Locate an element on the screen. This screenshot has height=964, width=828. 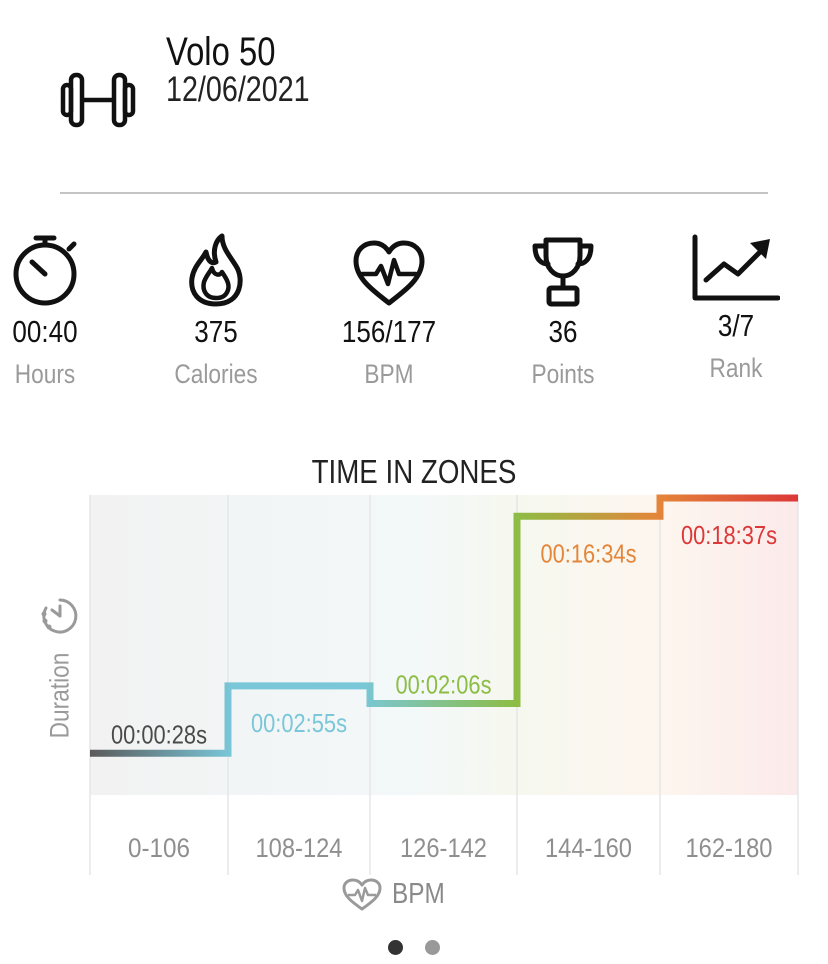
stat-label: Hours is located at coordinates (45, 374).